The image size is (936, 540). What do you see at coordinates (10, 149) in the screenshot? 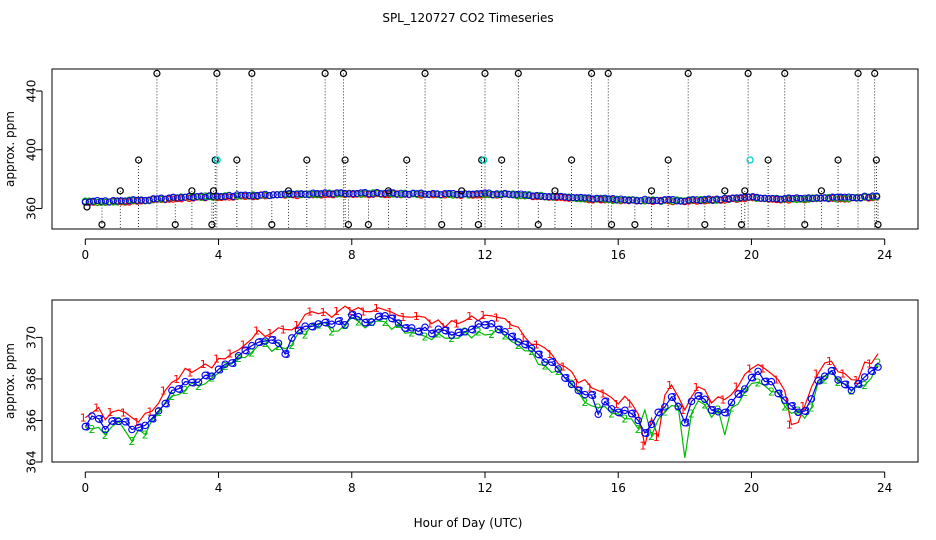
I see `top-y-axis-label: approx. ppm` at bounding box center [10, 149].